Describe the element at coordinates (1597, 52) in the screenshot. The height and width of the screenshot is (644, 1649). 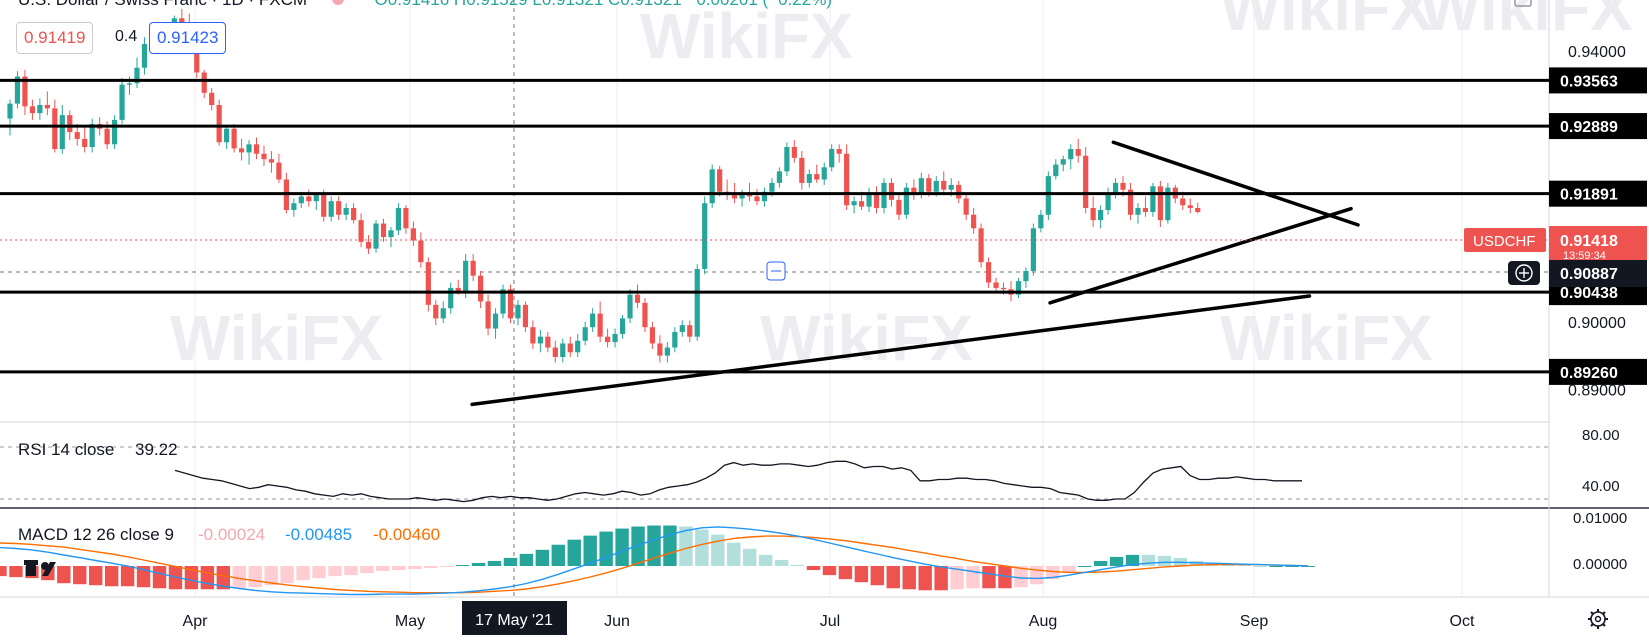
I see `price-tick-label: 0.94000` at that location.